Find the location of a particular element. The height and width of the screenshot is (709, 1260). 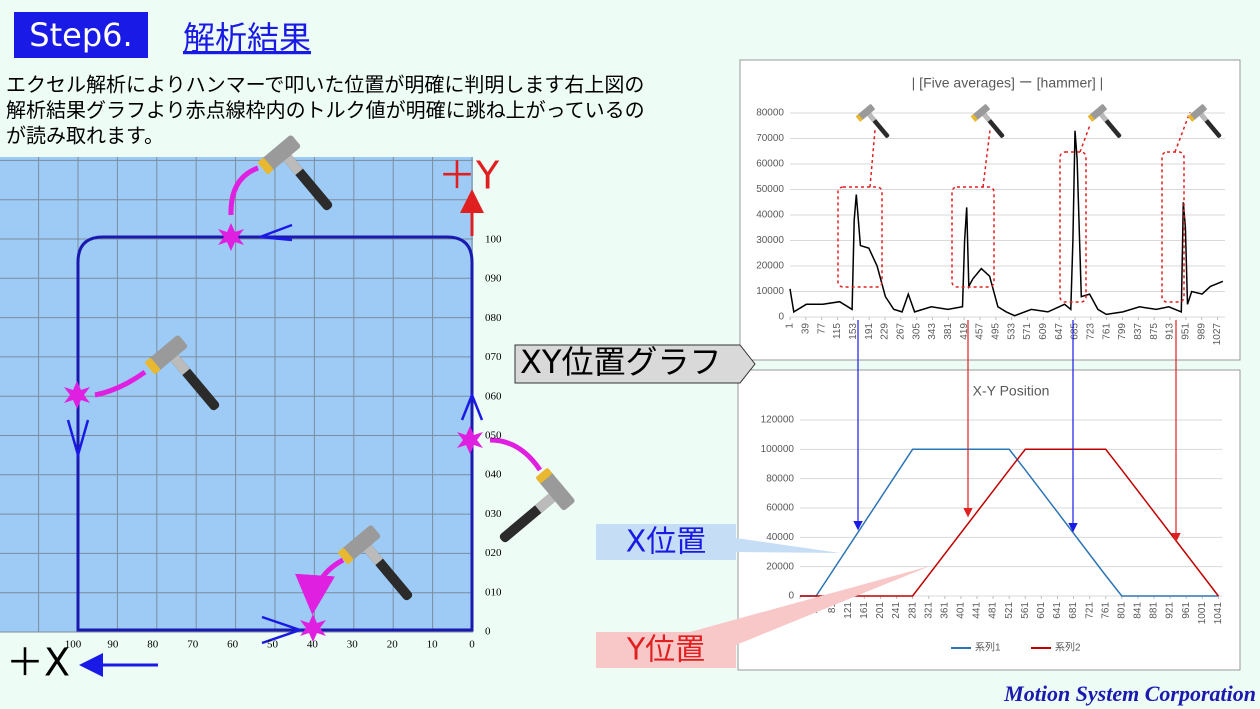

x-callout-text: X位置 is located at coordinates (666, 542).